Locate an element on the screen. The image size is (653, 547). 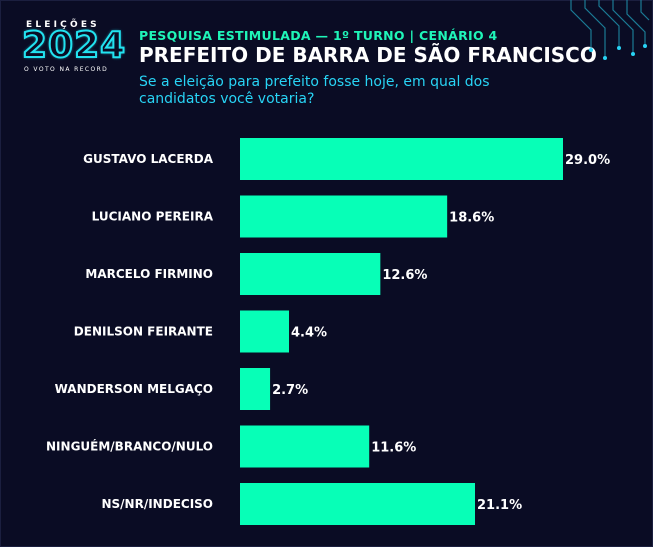
value-label: 11.6% is located at coordinates (393, 448).